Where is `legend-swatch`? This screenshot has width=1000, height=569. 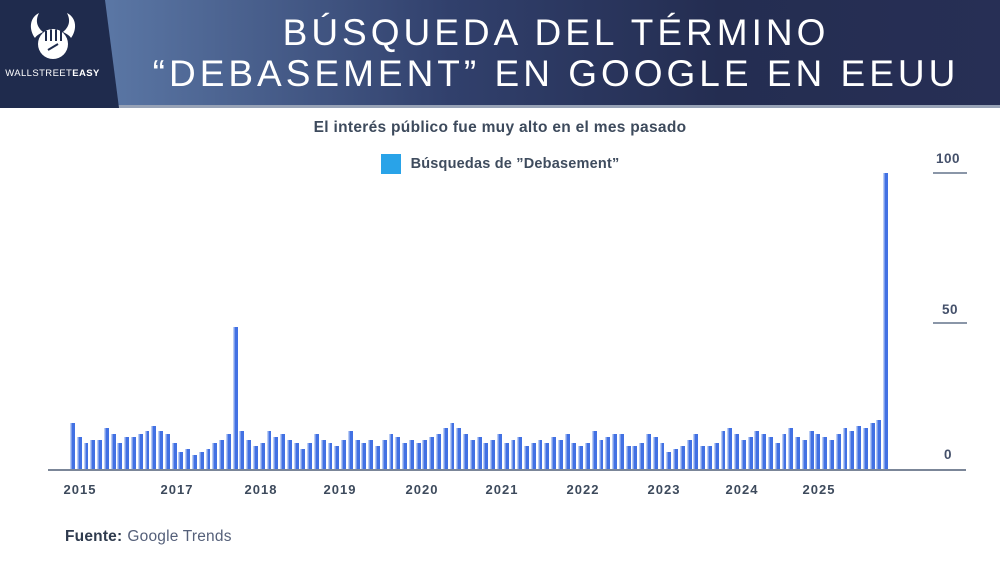 legend-swatch is located at coordinates (390, 164).